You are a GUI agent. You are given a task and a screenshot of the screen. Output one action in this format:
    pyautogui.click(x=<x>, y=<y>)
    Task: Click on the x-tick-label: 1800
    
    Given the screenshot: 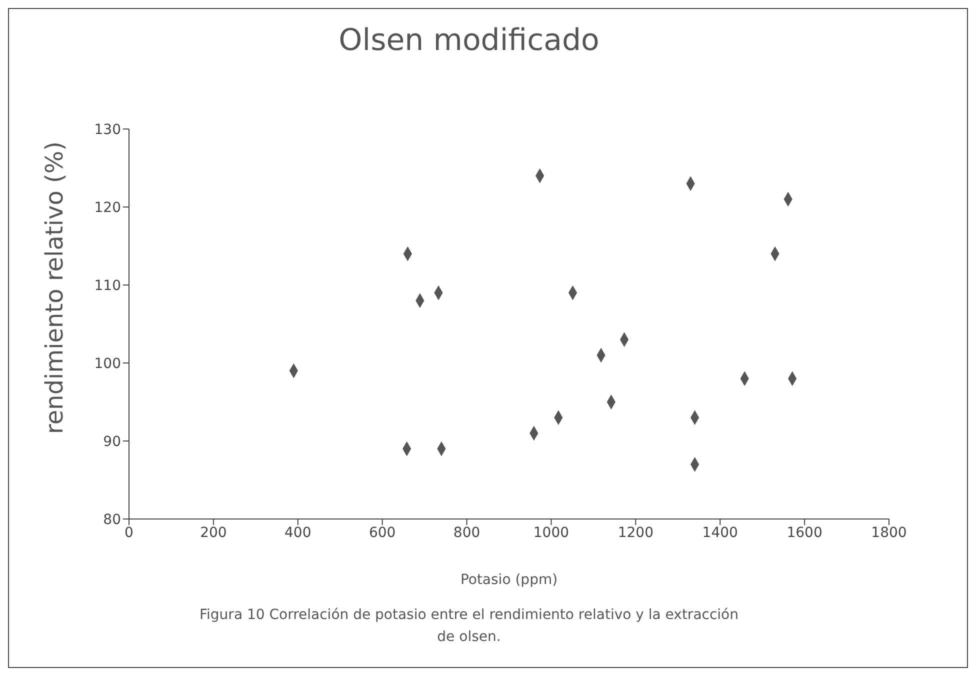 What is the action you would take?
    pyautogui.click(x=889, y=532)
    